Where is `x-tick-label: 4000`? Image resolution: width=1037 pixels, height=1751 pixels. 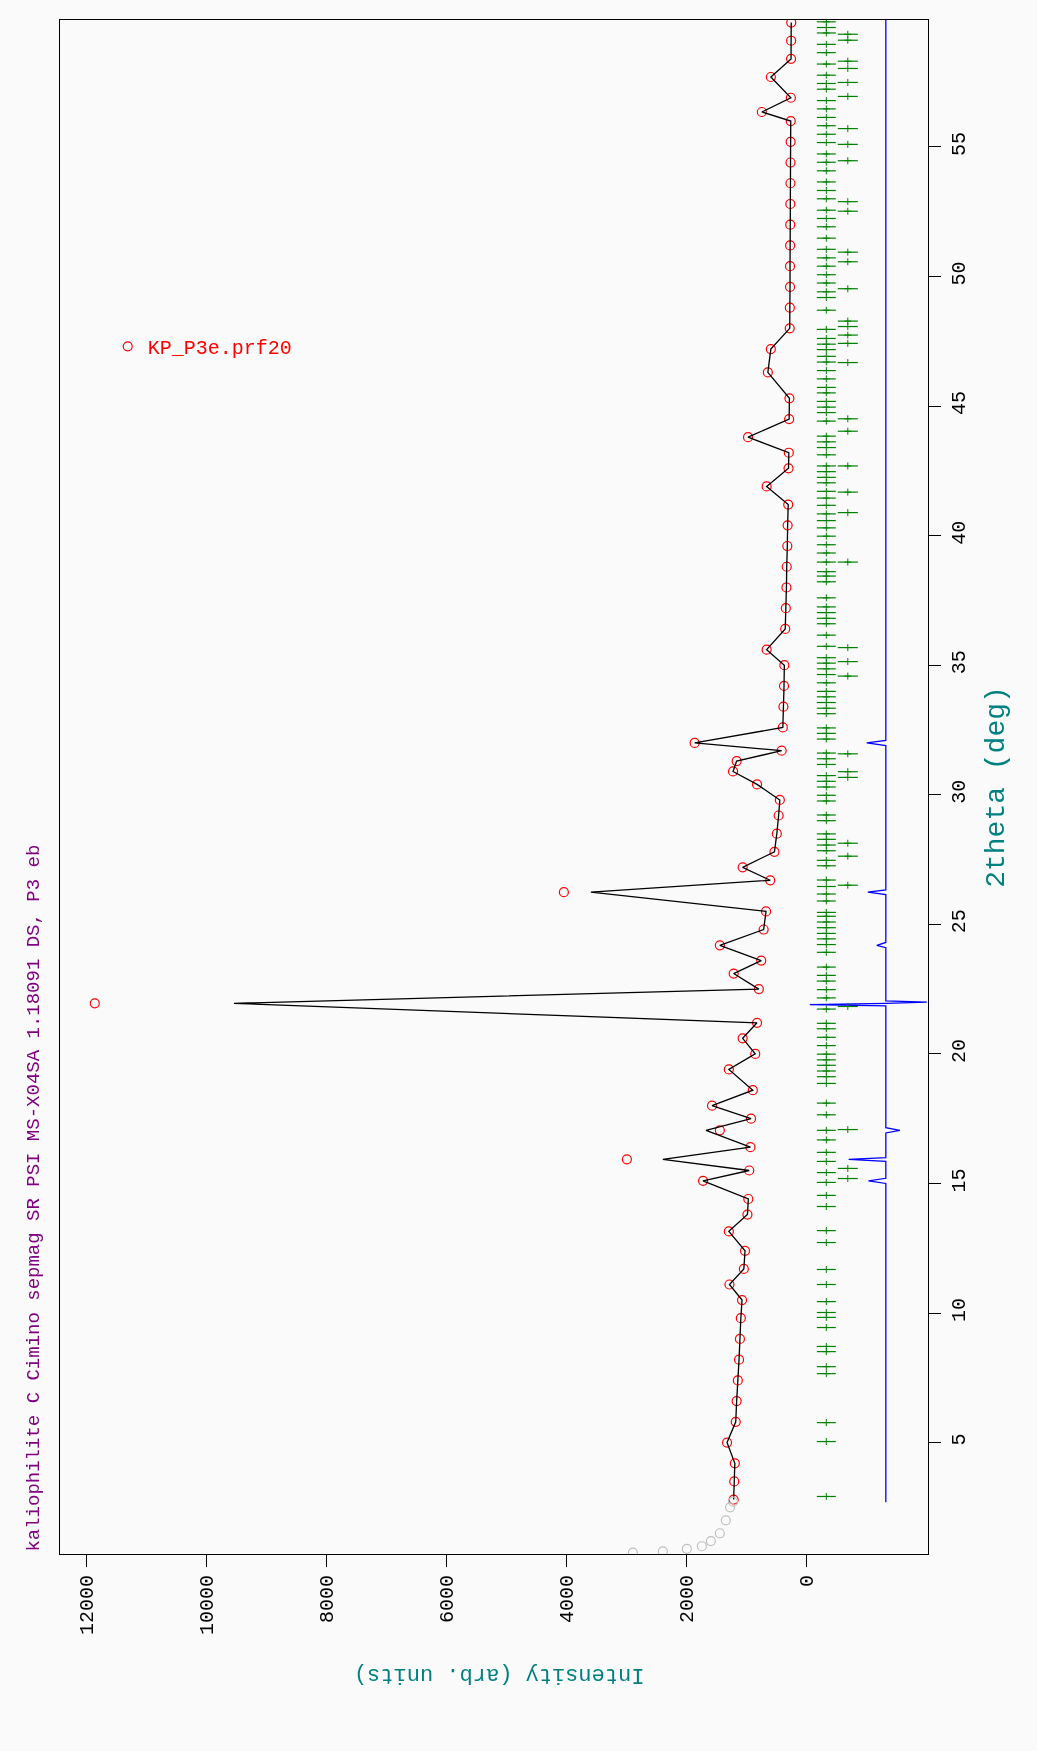 x-tick-label: 4000 is located at coordinates (568, 1599).